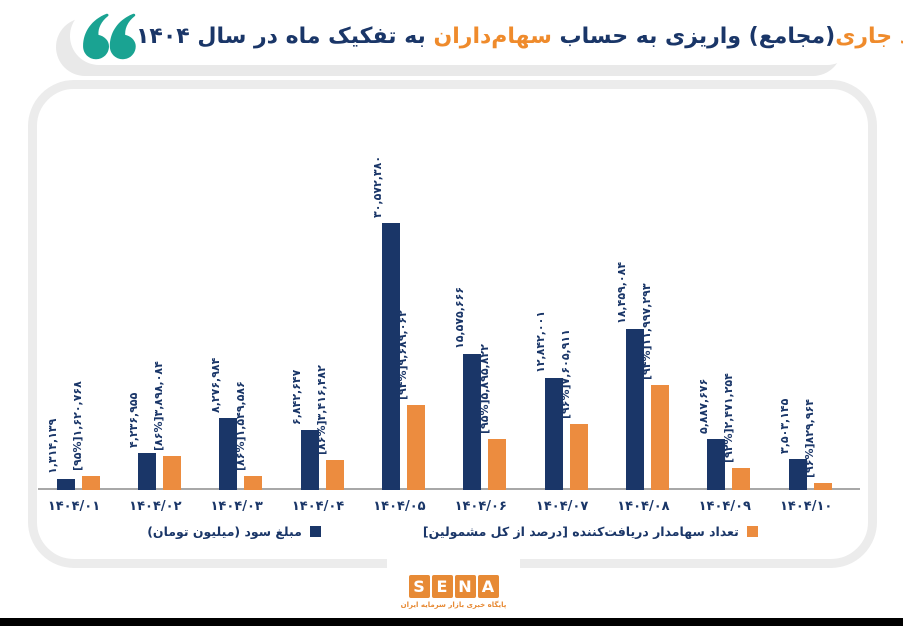 This screenshot has height=626, width=903. Describe the element at coordinates (647, 331) in the screenshot. I see `value-label-holders: [۹۴%]۱۱,۹۹۷,۲۹۳` at that location.